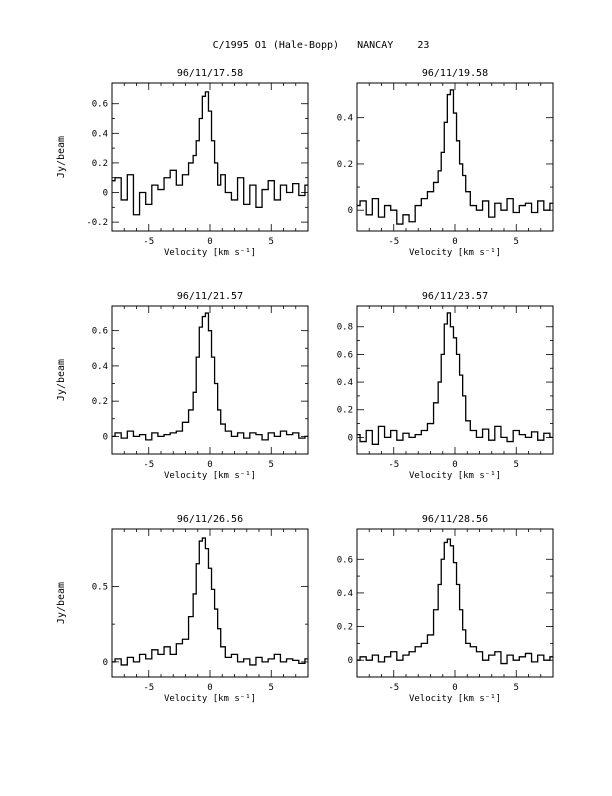  What do you see at coordinates (455, 519) in the screenshot?
I see `panel-title: 96/11/28.56` at bounding box center [455, 519].